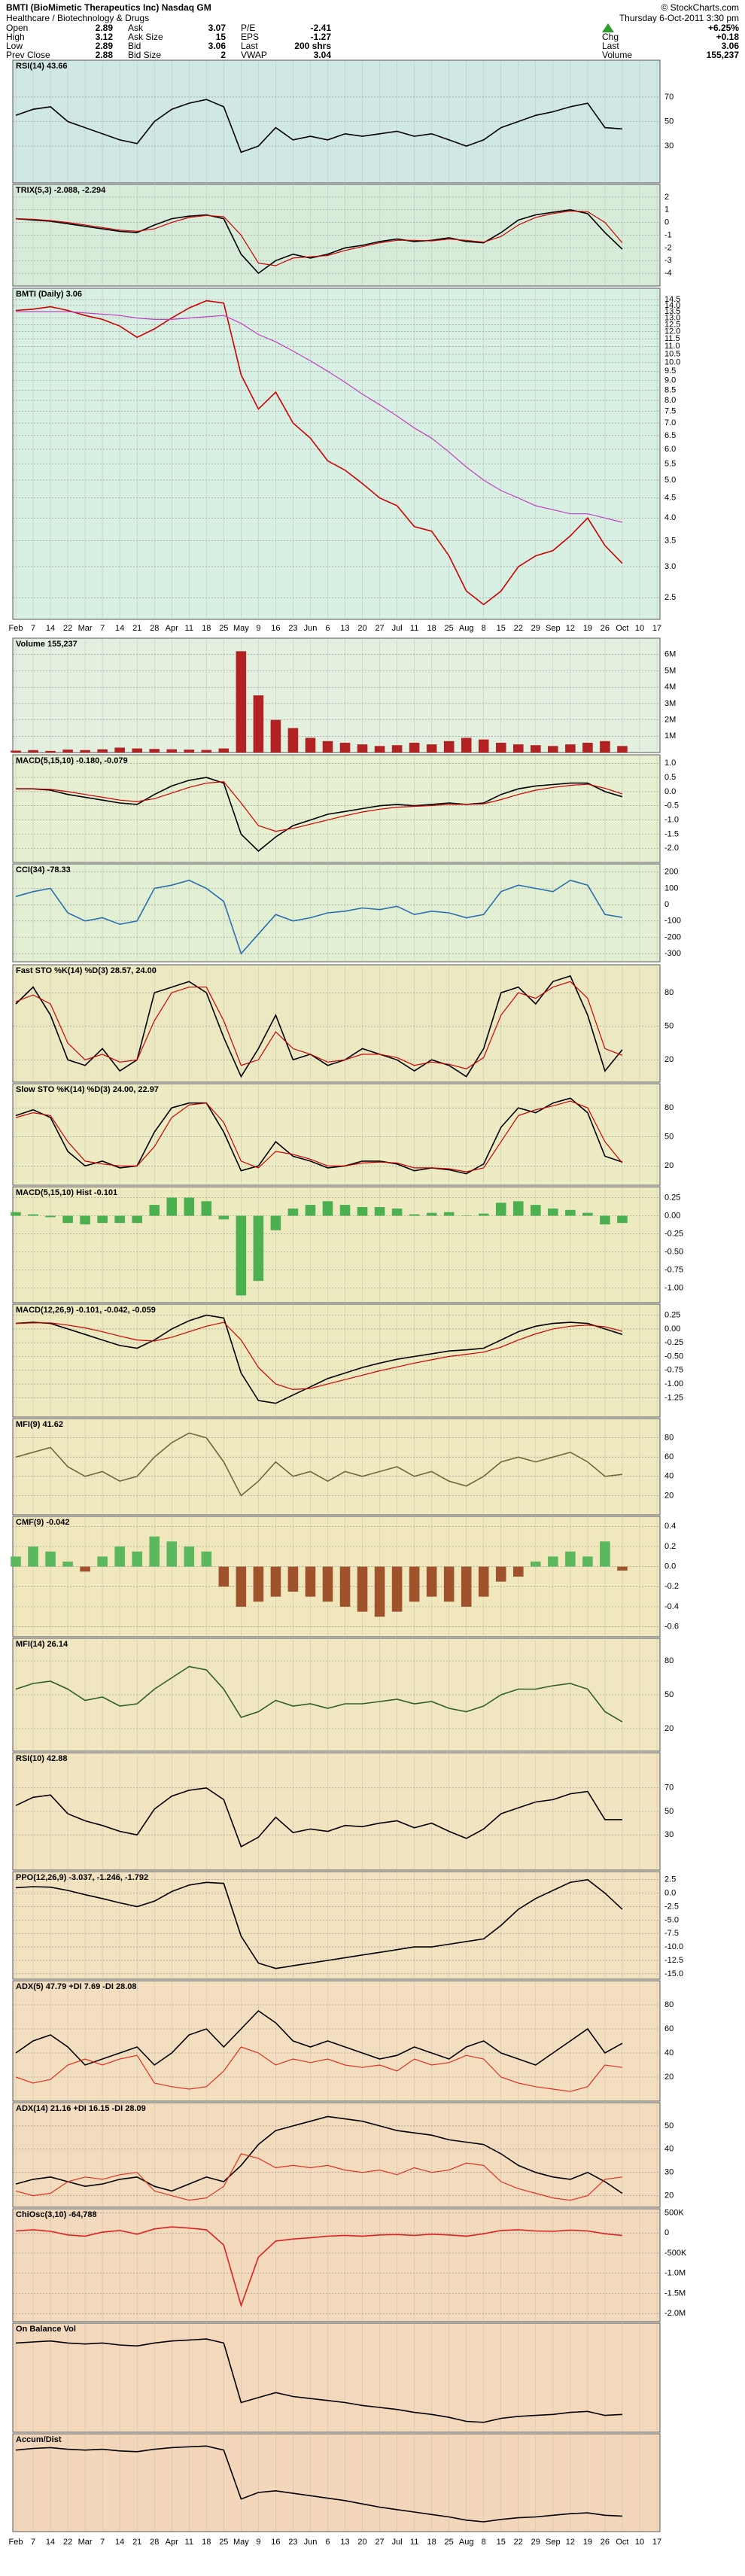 The image size is (745, 2576). Describe the element at coordinates (605, 2542) in the screenshot. I see `x-tick-label: 26` at that location.